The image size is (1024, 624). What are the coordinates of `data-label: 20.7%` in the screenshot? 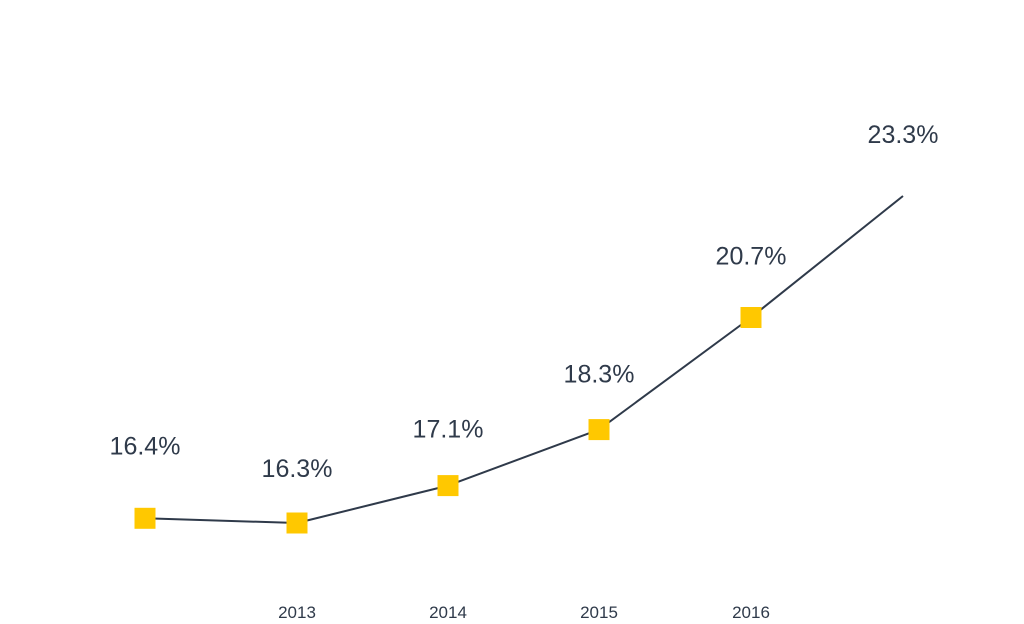 It's located at (751, 257).